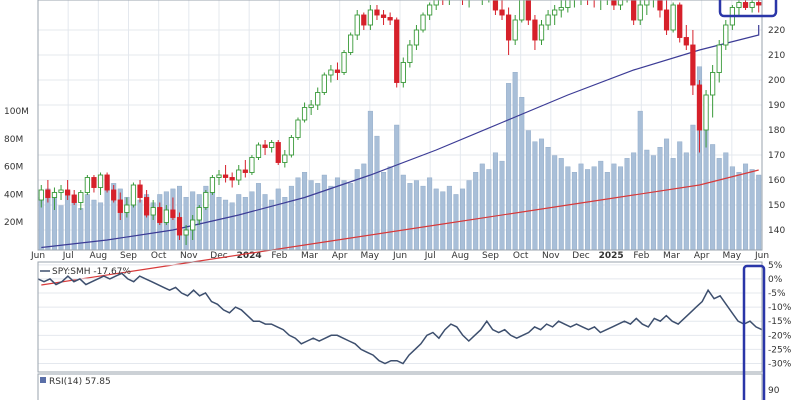 The width and height of the screenshot is (800, 404). What do you see at coordinates (775, 280) in the screenshot?
I see `ratio-tick-label: 0%` at bounding box center [775, 280].